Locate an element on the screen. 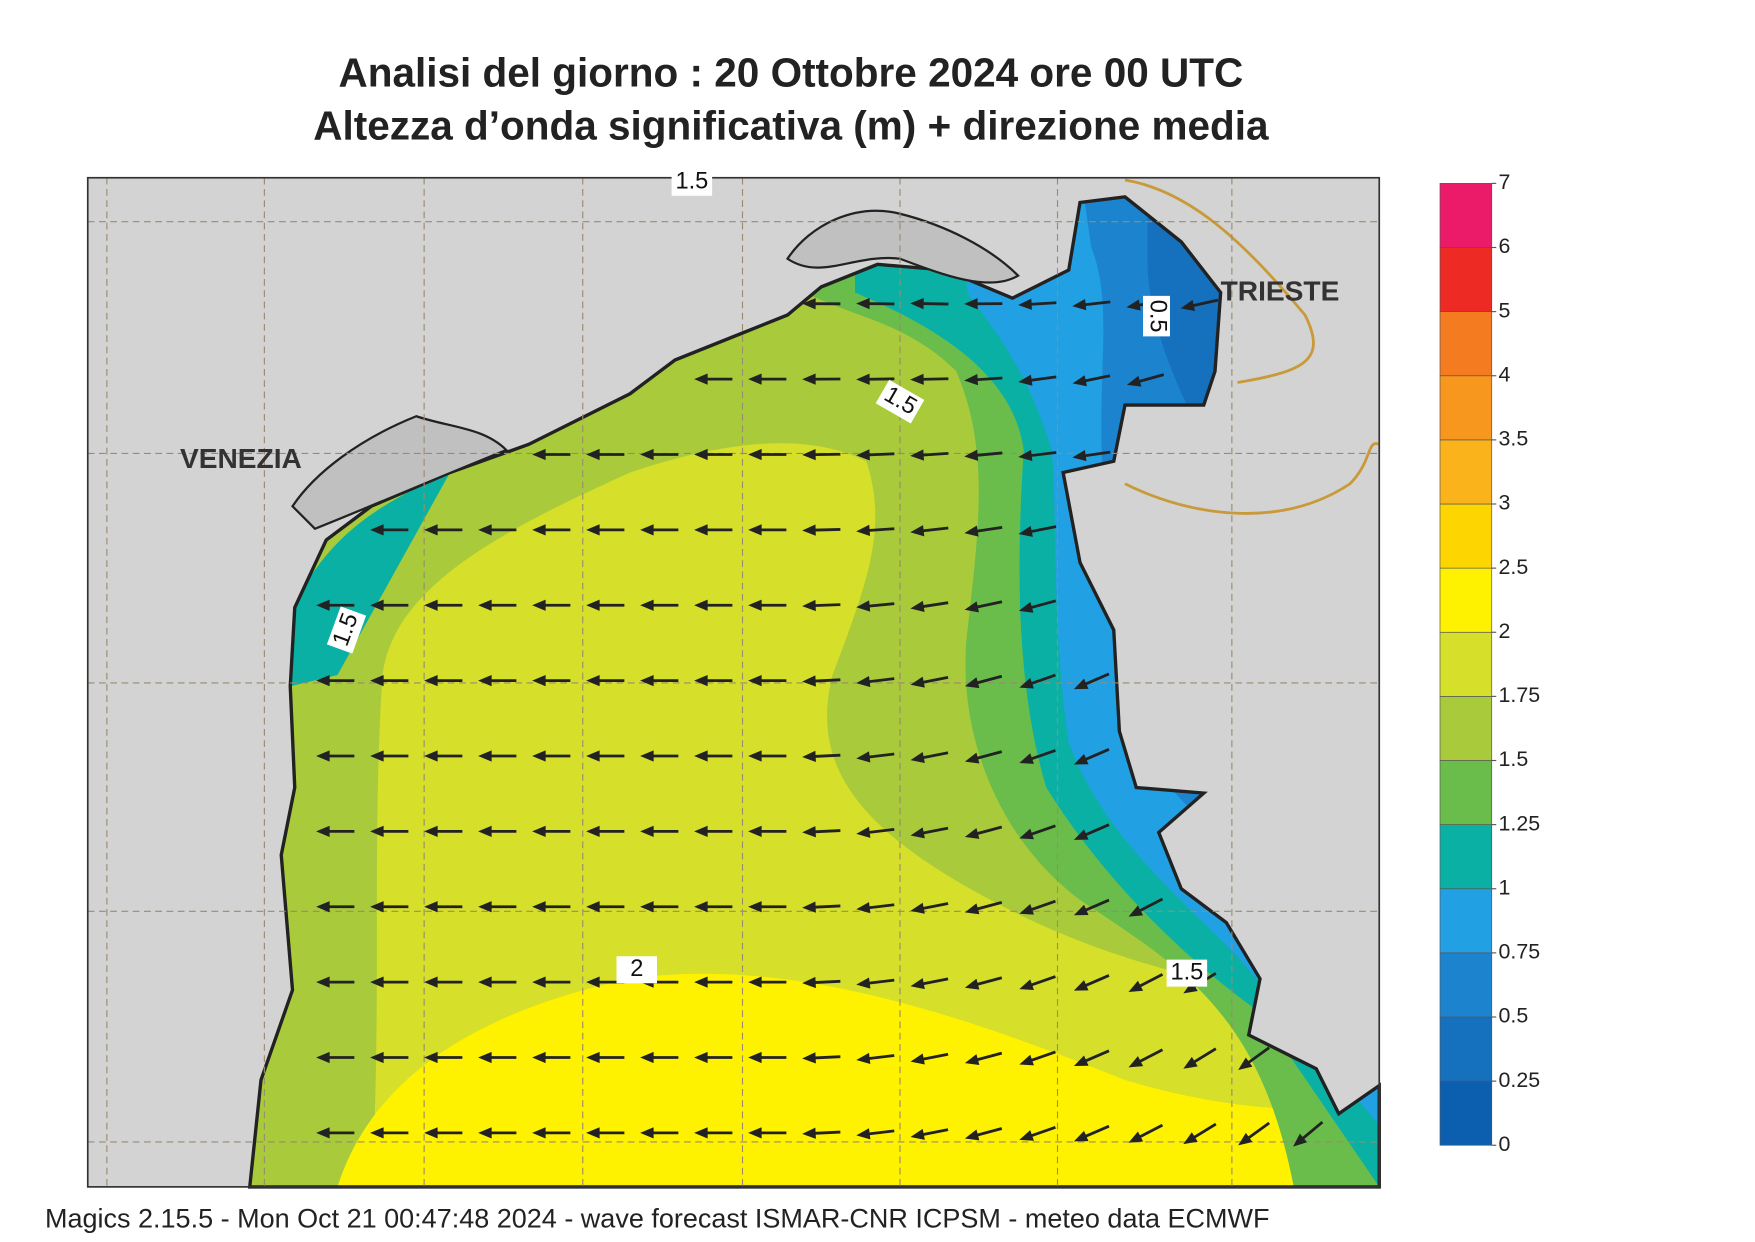 This screenshot has width=1755, height=1242. contour-value: 1.5 is located at coordinates (691, 181).